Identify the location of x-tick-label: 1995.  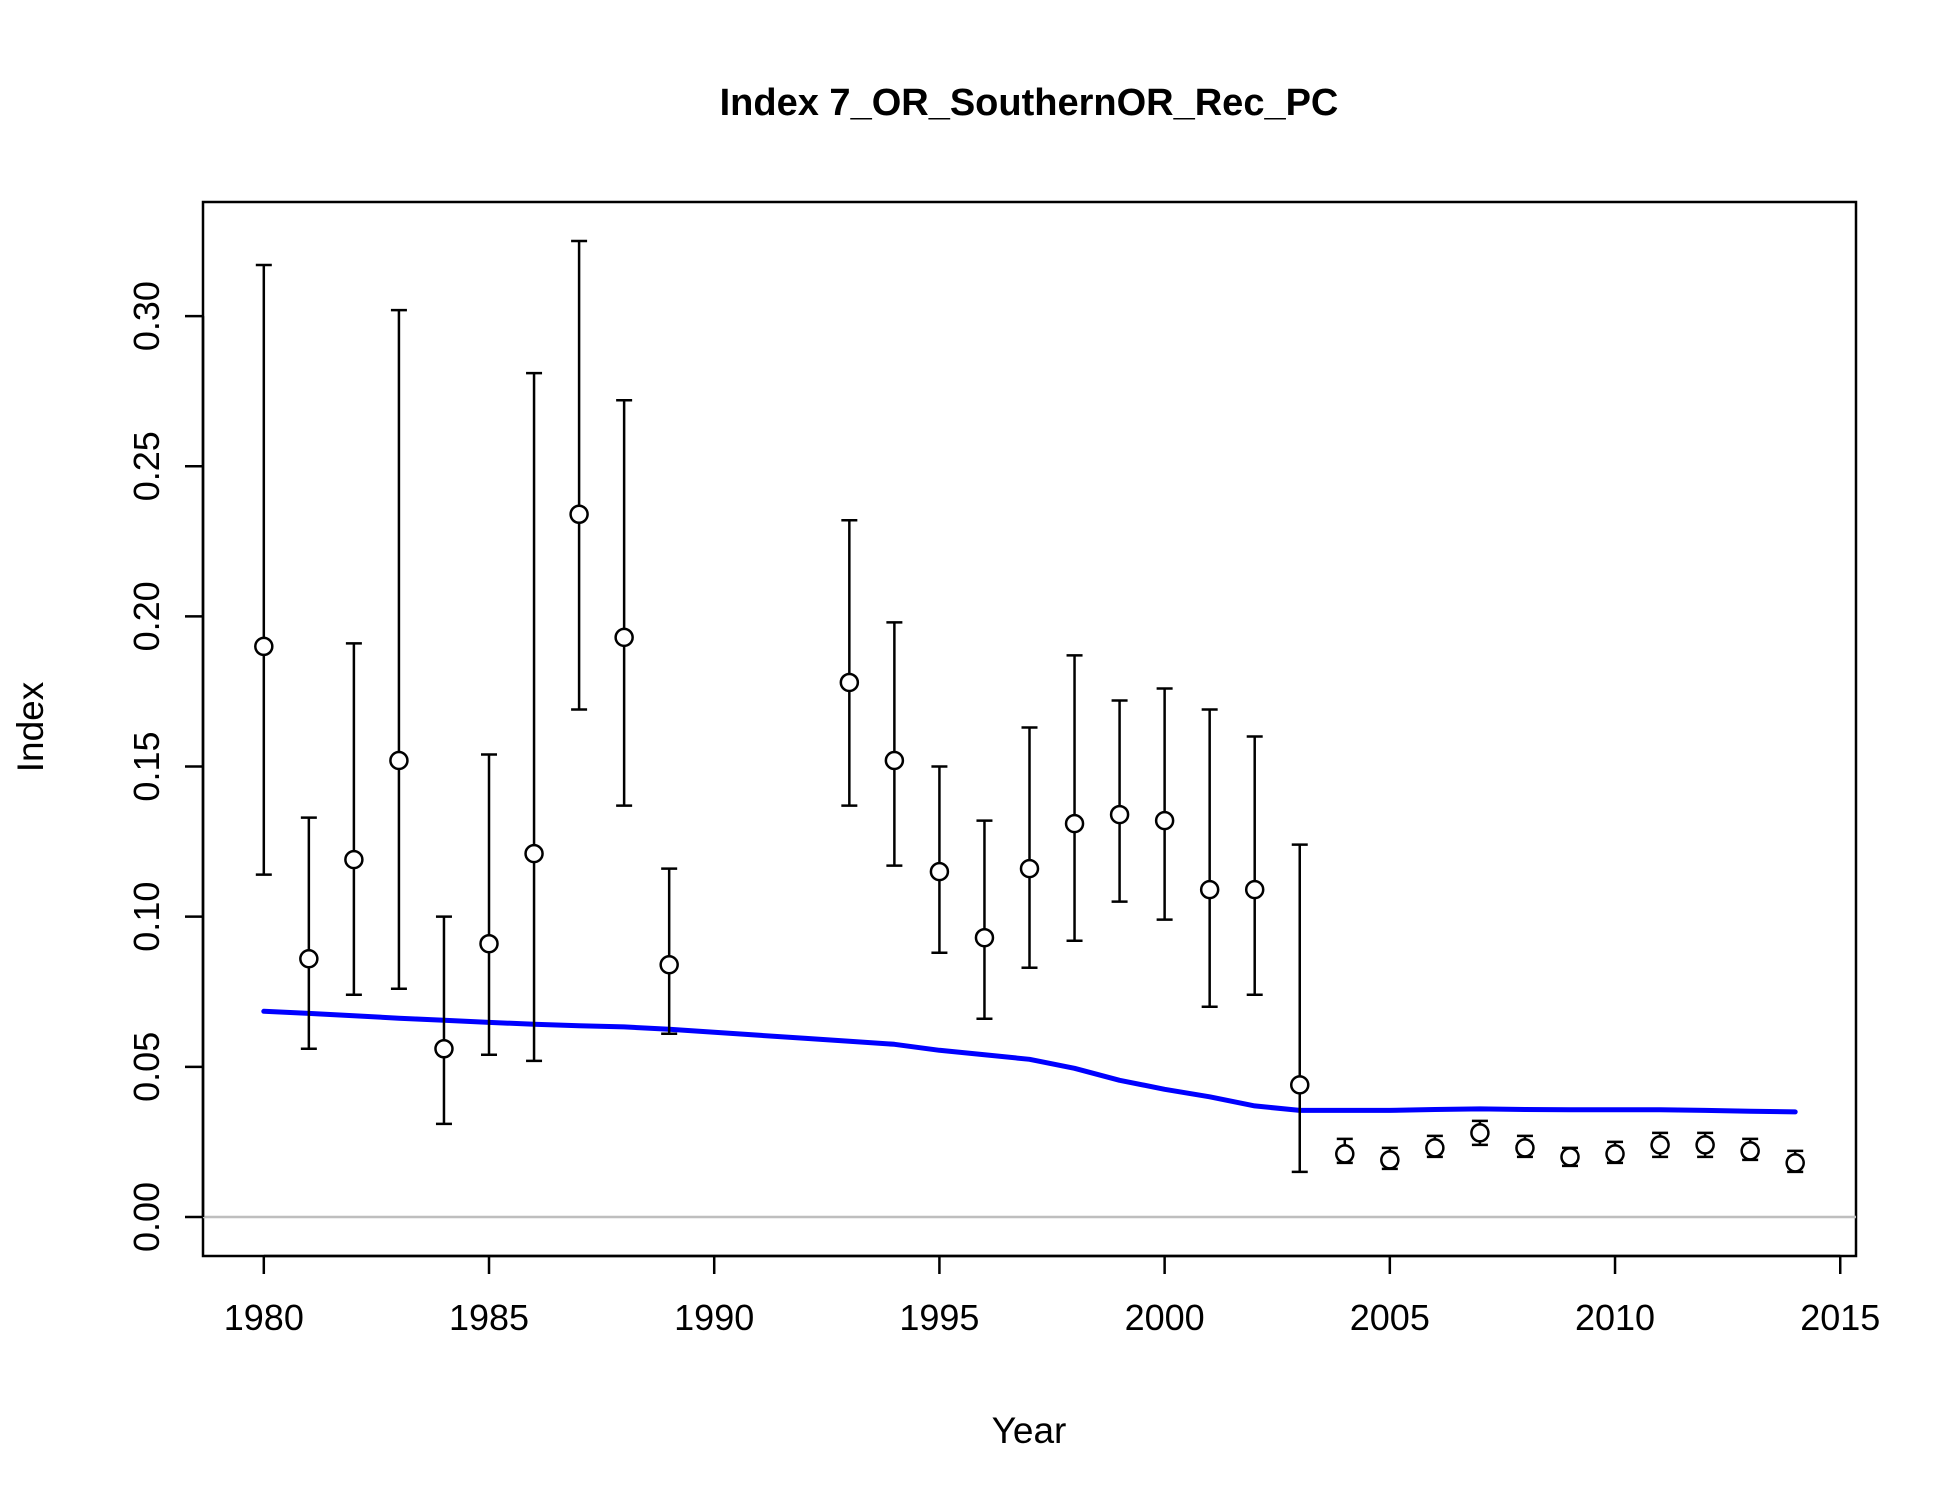
(939, 1317).